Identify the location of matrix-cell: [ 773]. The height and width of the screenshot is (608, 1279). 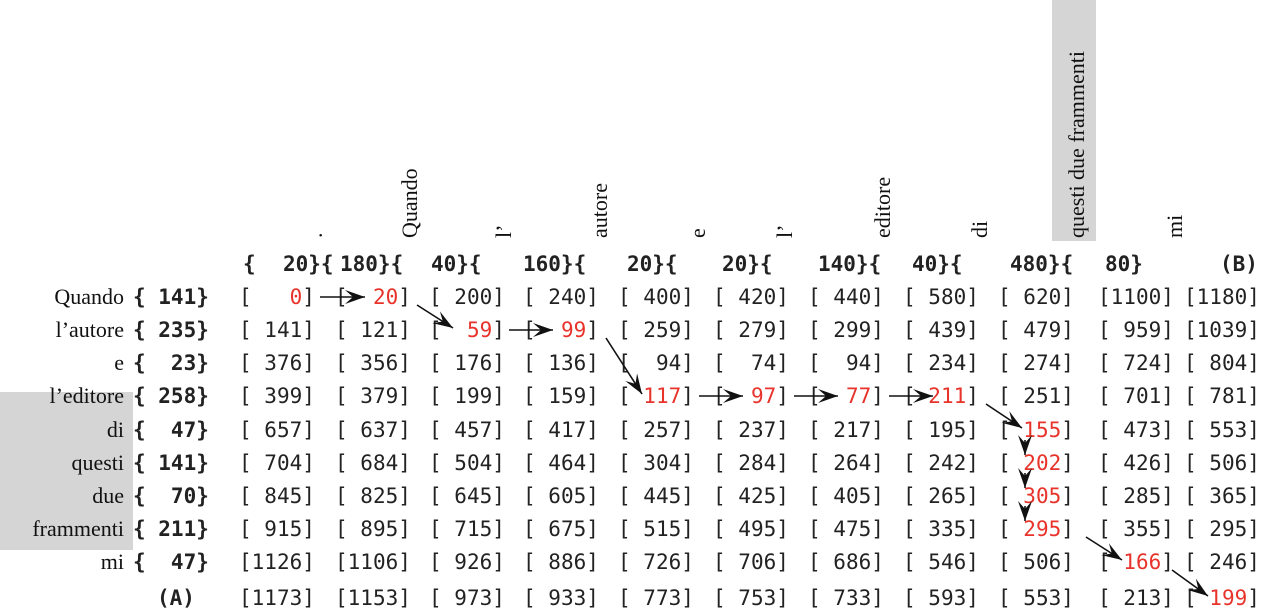
(656, 598).